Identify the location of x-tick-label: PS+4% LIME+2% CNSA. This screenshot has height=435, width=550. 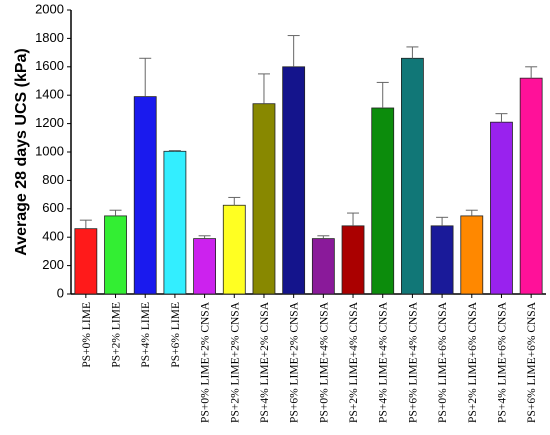
(265, 362).